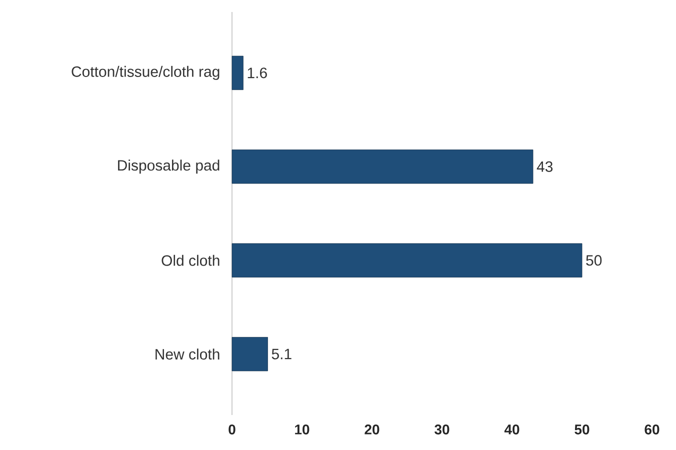  Describe the element at coordinates (512, 429) in the screenshot. I see `x-tick-label: 40` at that location.